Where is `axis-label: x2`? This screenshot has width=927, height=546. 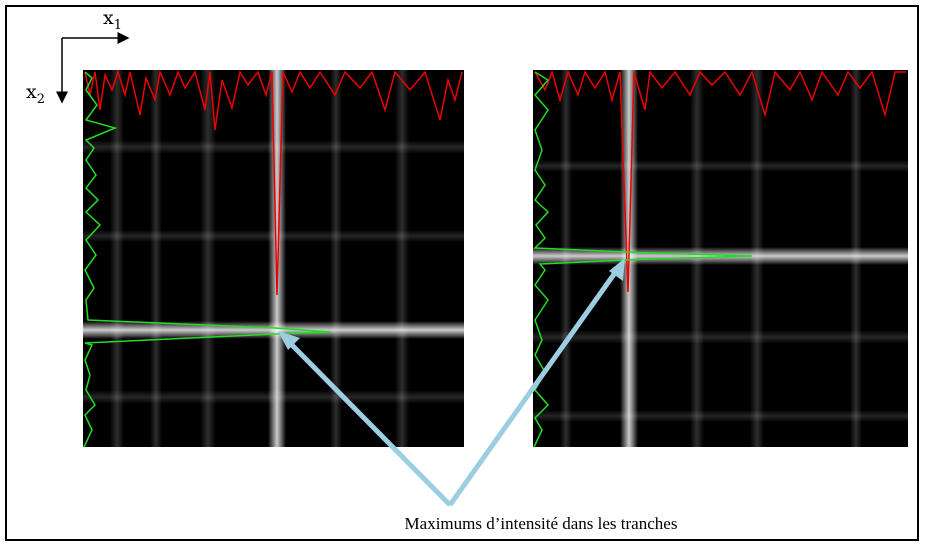
axis-label: x2 is located at coordinates (35, 94).